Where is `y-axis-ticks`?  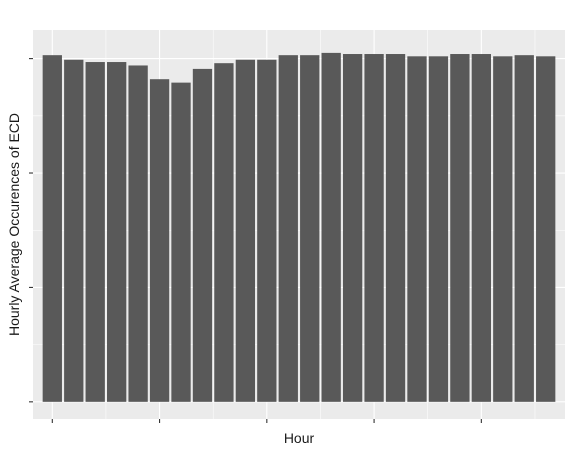
y-axis-ticks is located at coordinates (31, 230).